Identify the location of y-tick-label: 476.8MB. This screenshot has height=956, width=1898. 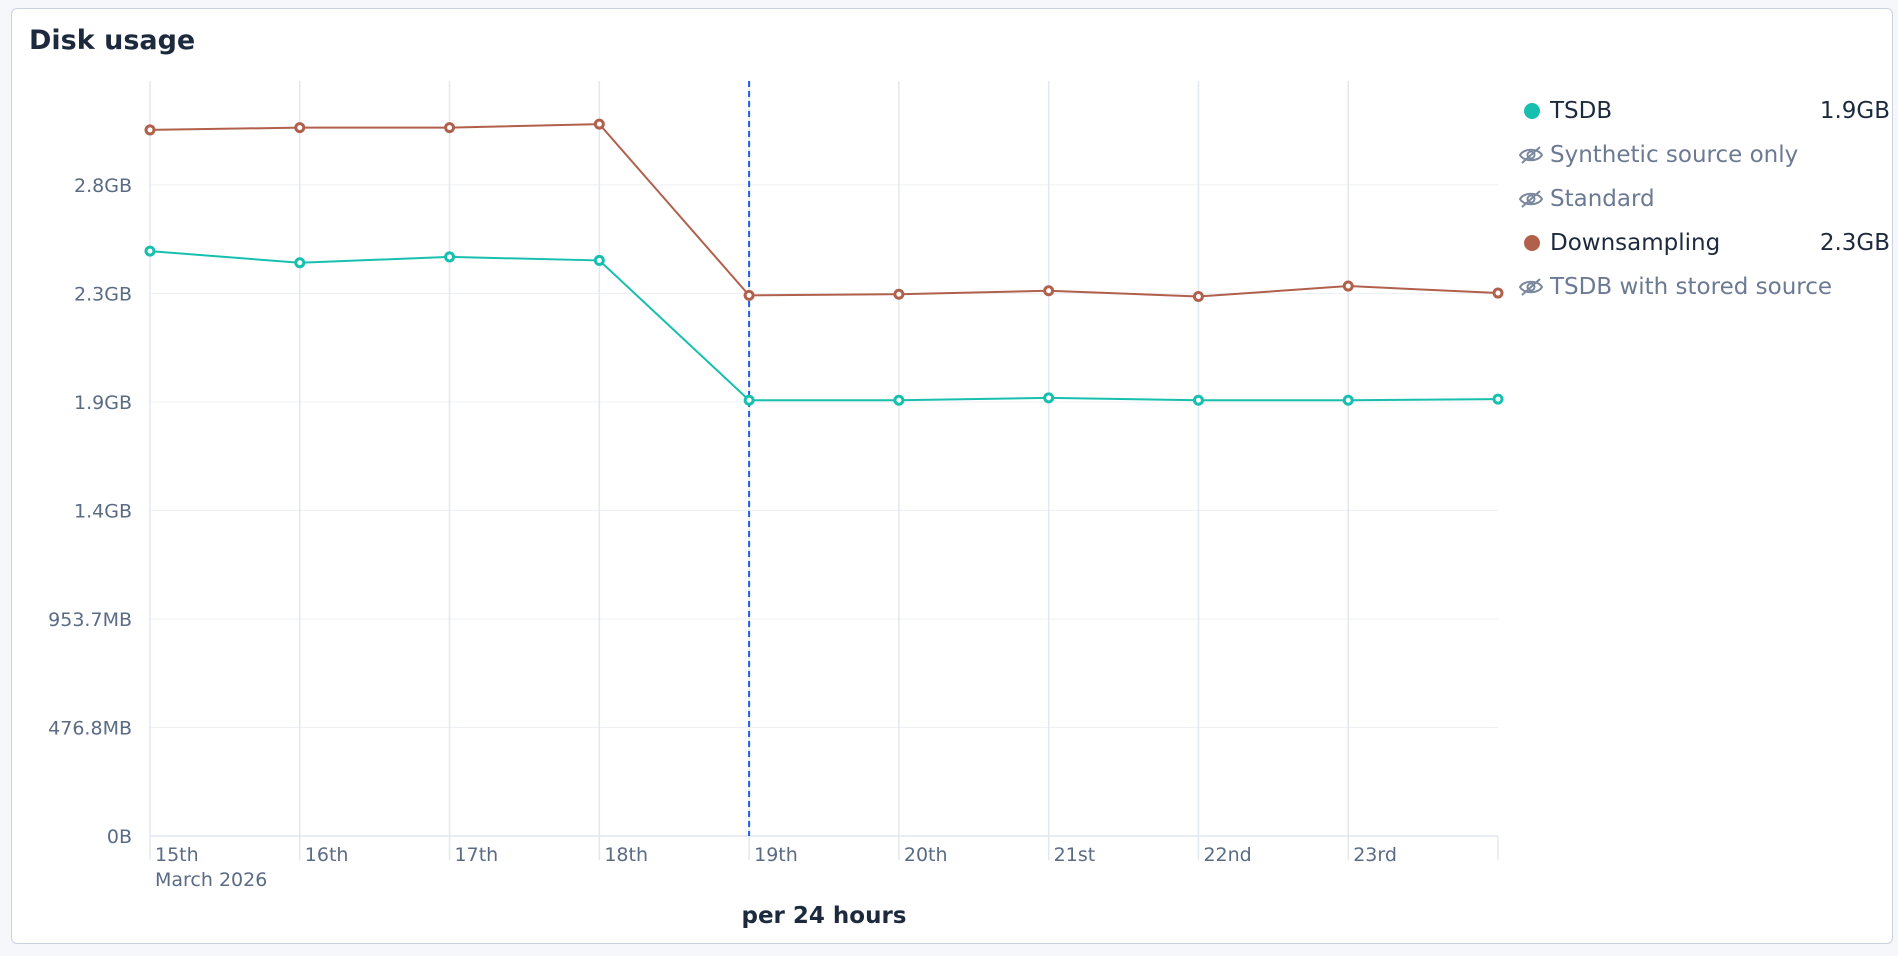
(90, 728).